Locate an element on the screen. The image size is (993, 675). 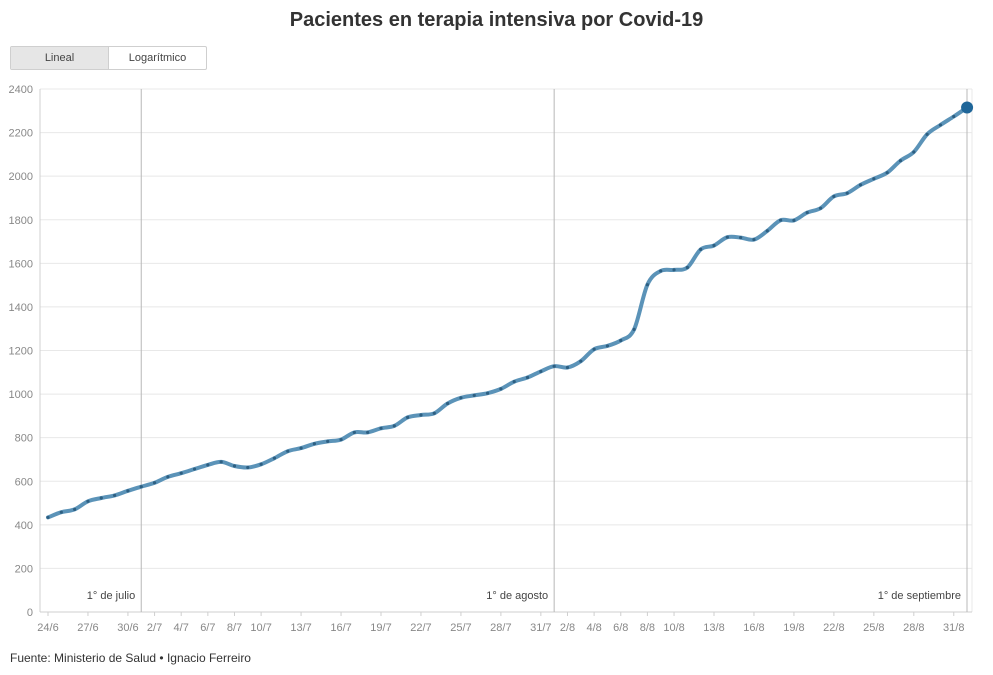
y-tick-label: 0 is located at coordinates (30, 613).